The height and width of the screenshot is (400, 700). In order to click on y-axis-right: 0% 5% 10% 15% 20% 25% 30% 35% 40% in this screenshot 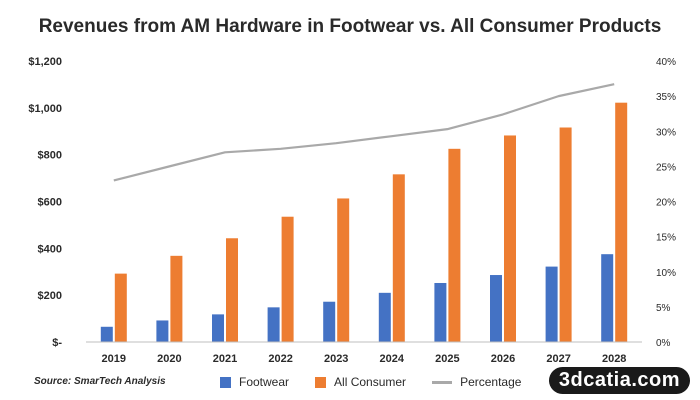, I will do `click(666, 203)`.